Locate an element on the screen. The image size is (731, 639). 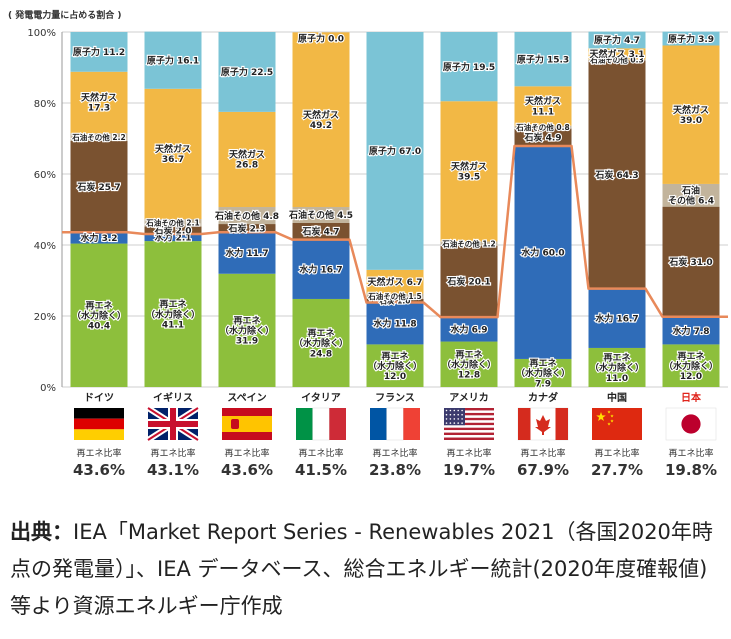
segment-label-hydro: 水力 11.7 is located at coordinates (246, 253).